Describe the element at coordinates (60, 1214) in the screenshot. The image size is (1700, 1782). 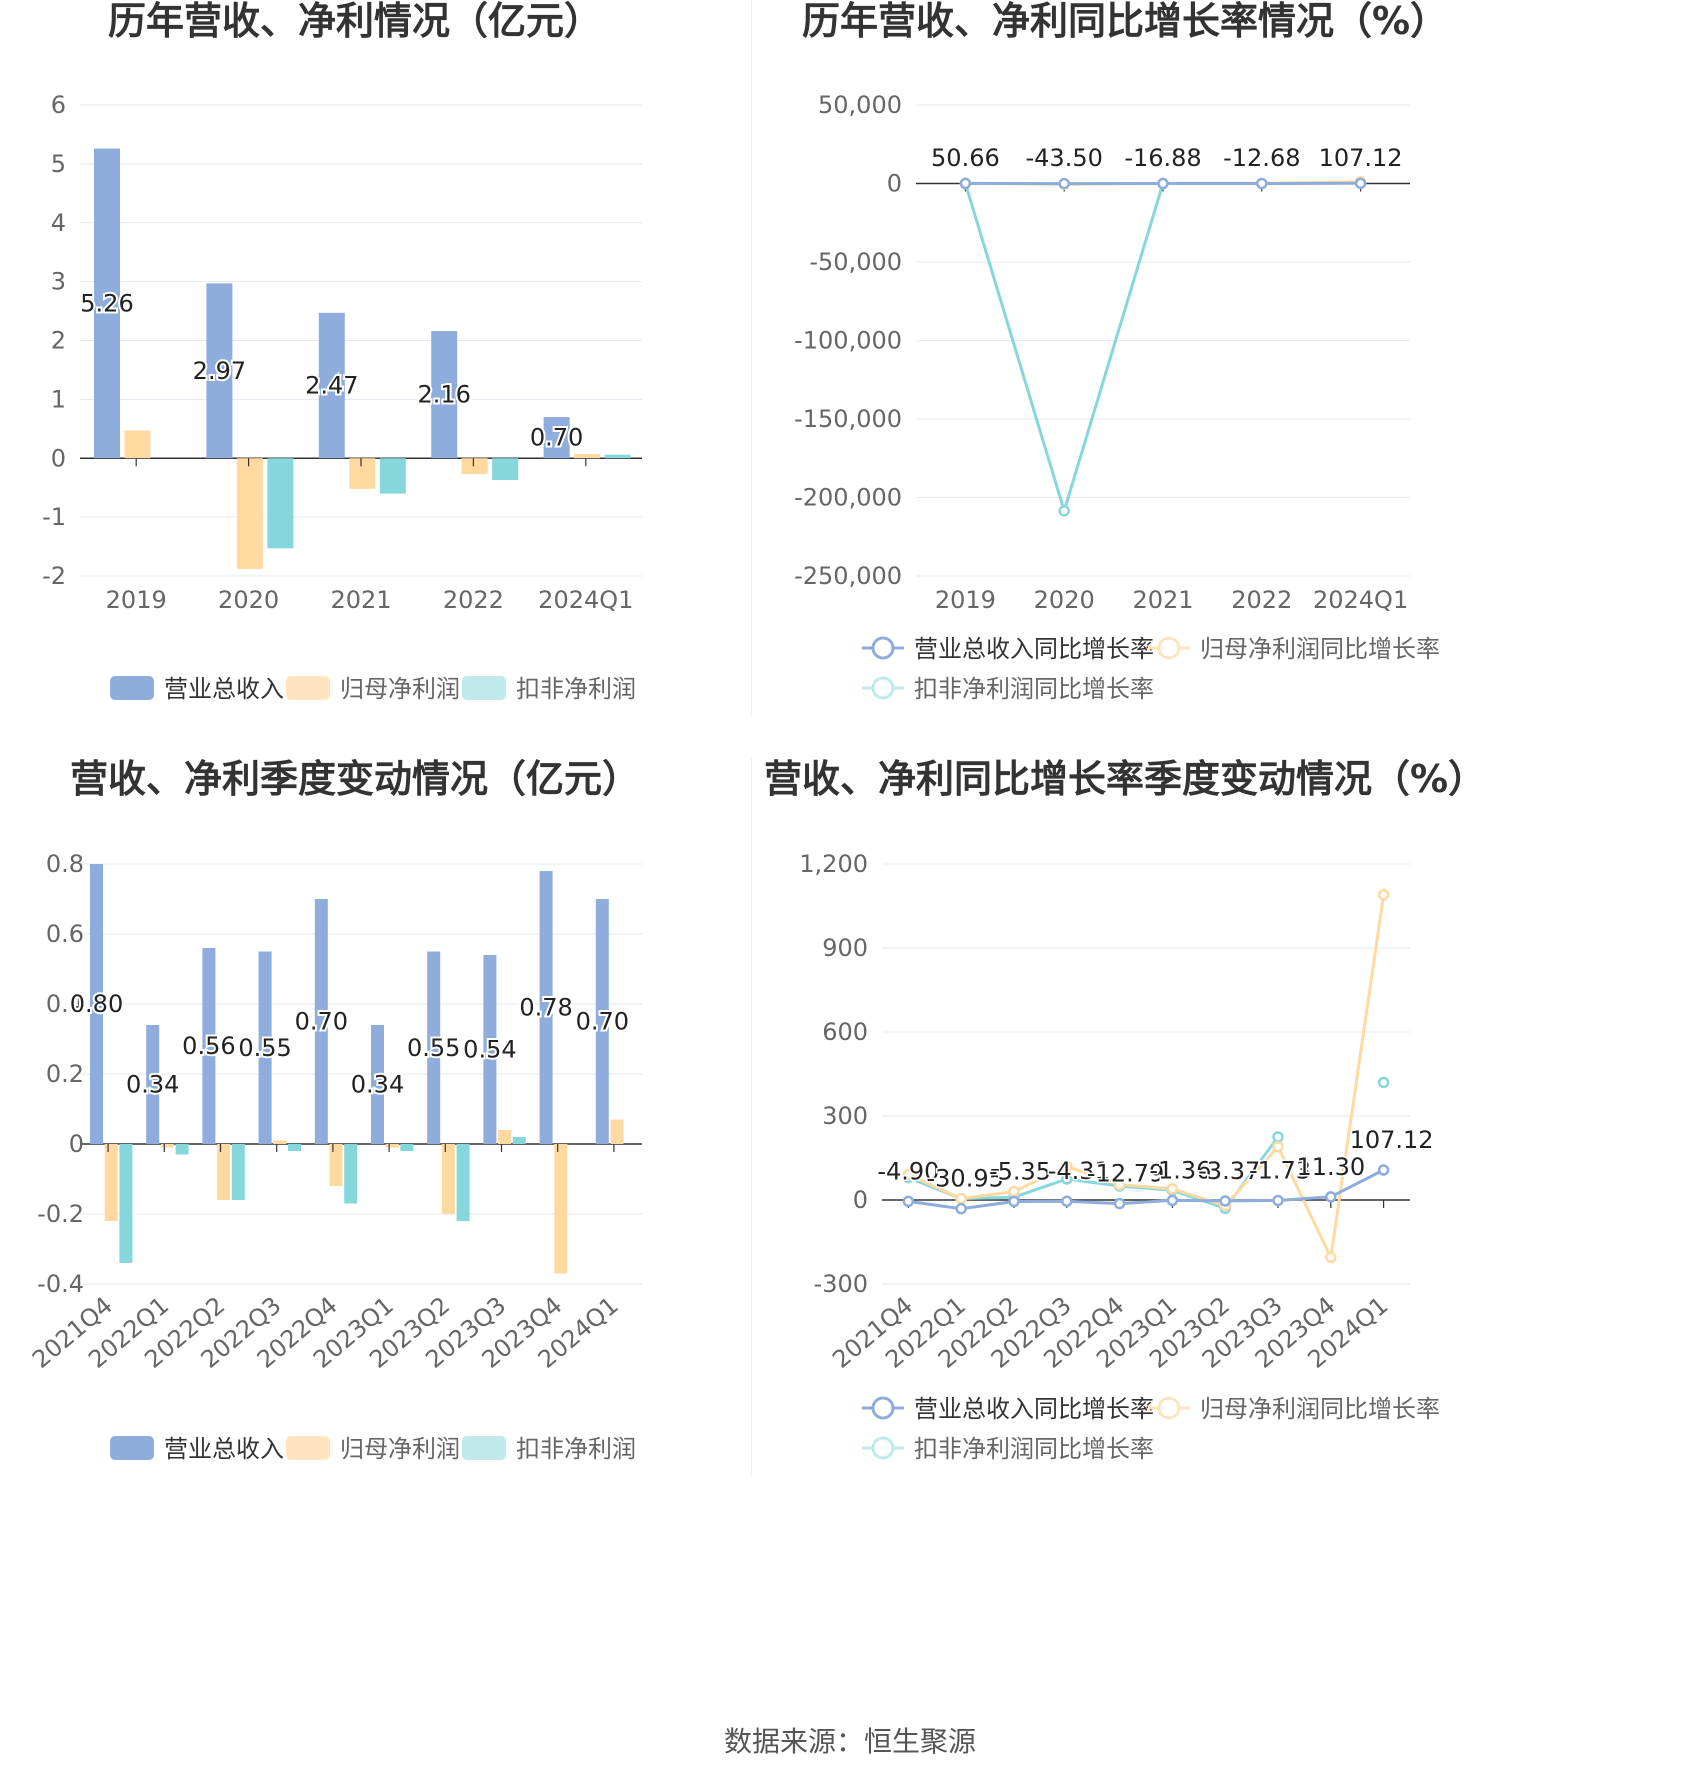
I see `y-tick-label: -0.2` at that location.